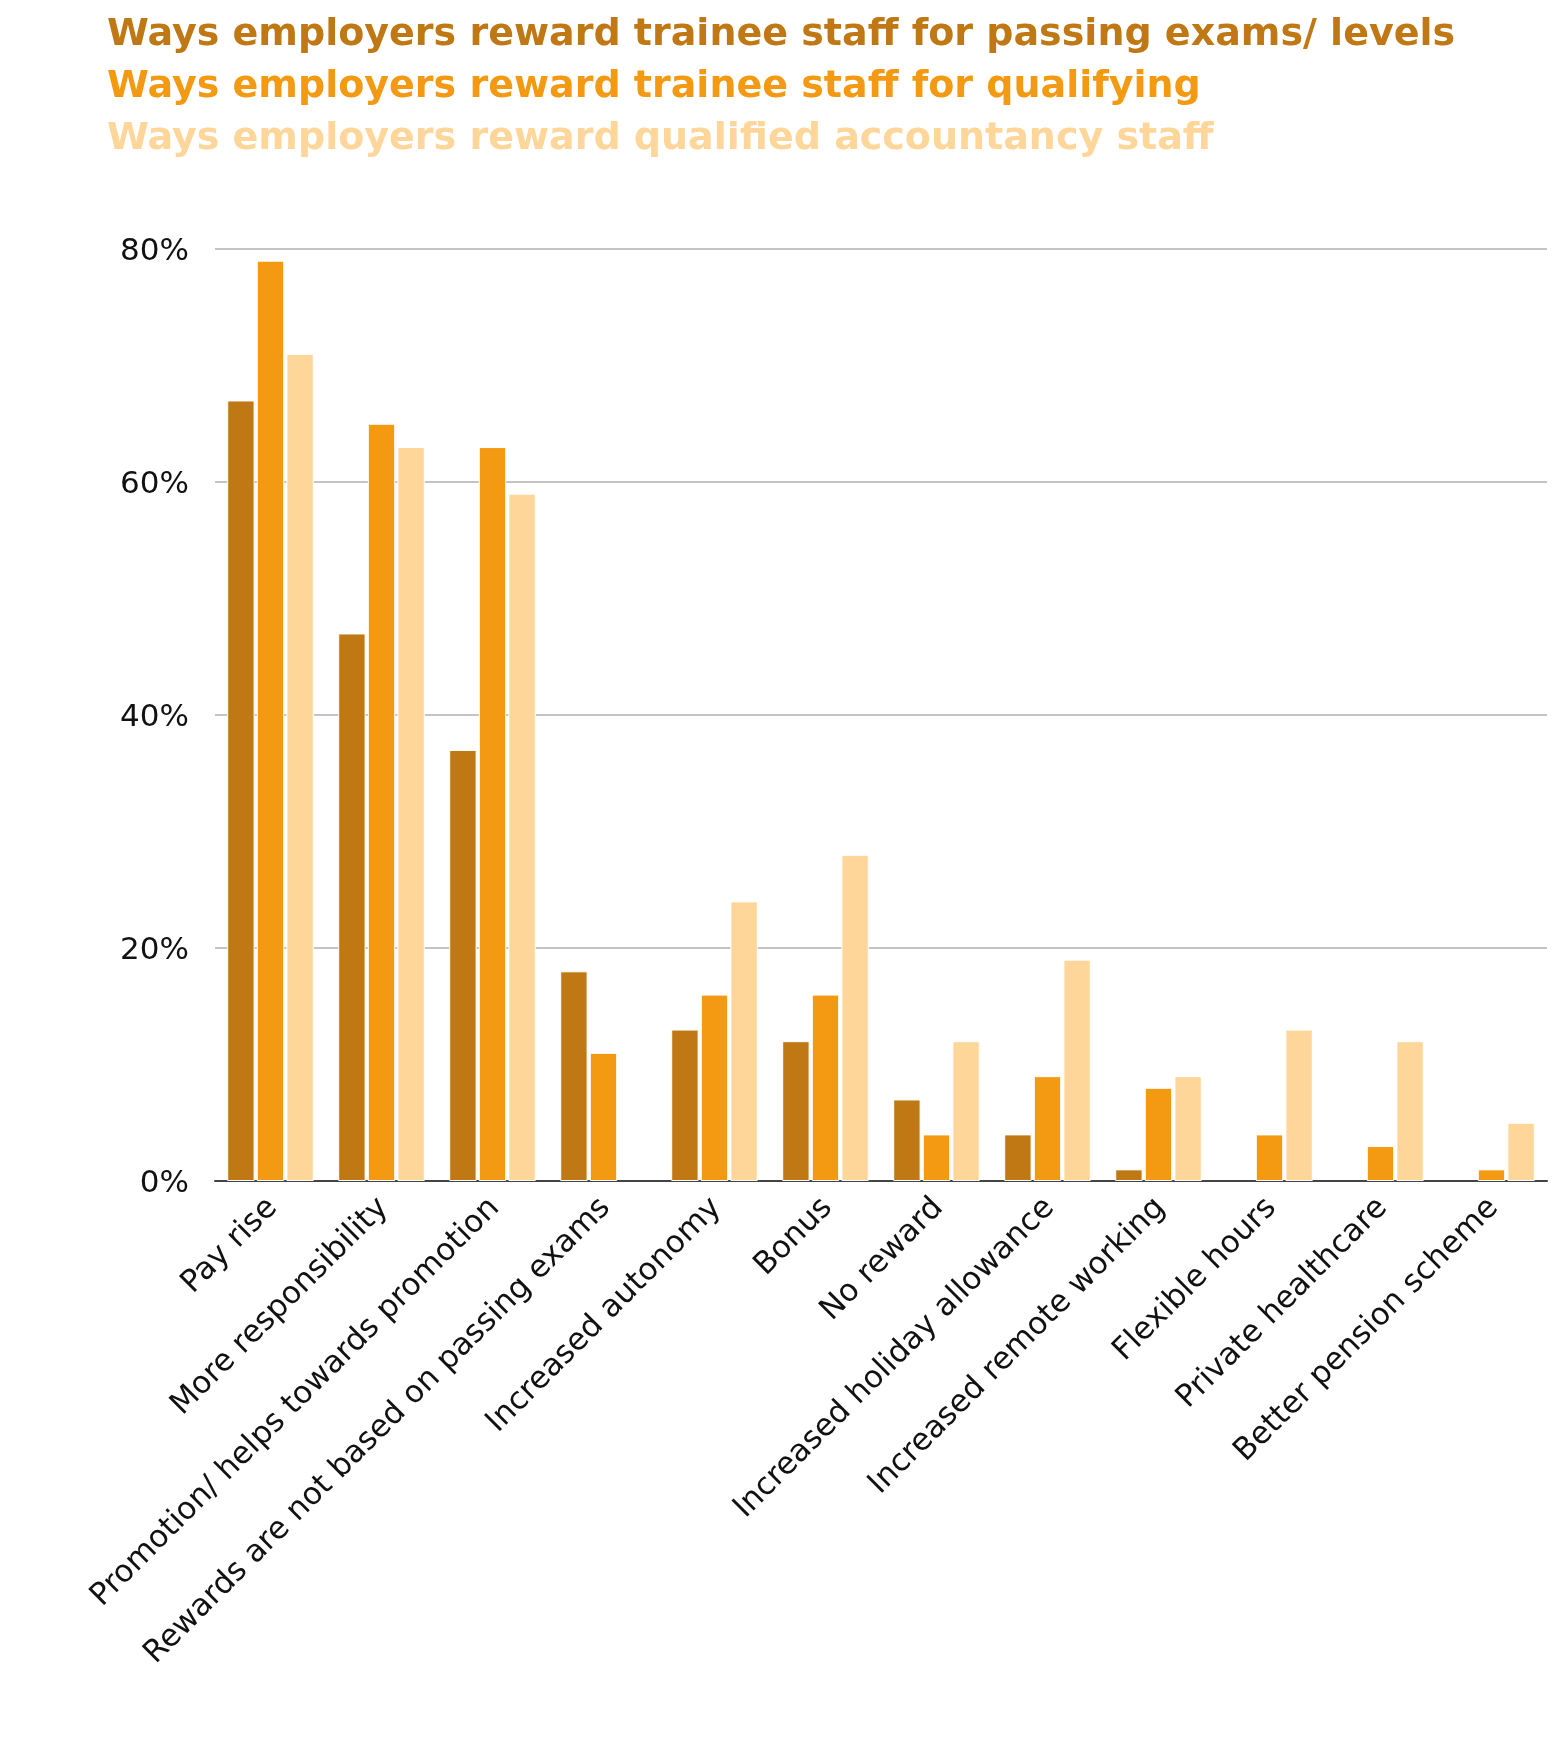  I want to click on text: Ways employers reward qualified accountancy staff, so click(660, 136).